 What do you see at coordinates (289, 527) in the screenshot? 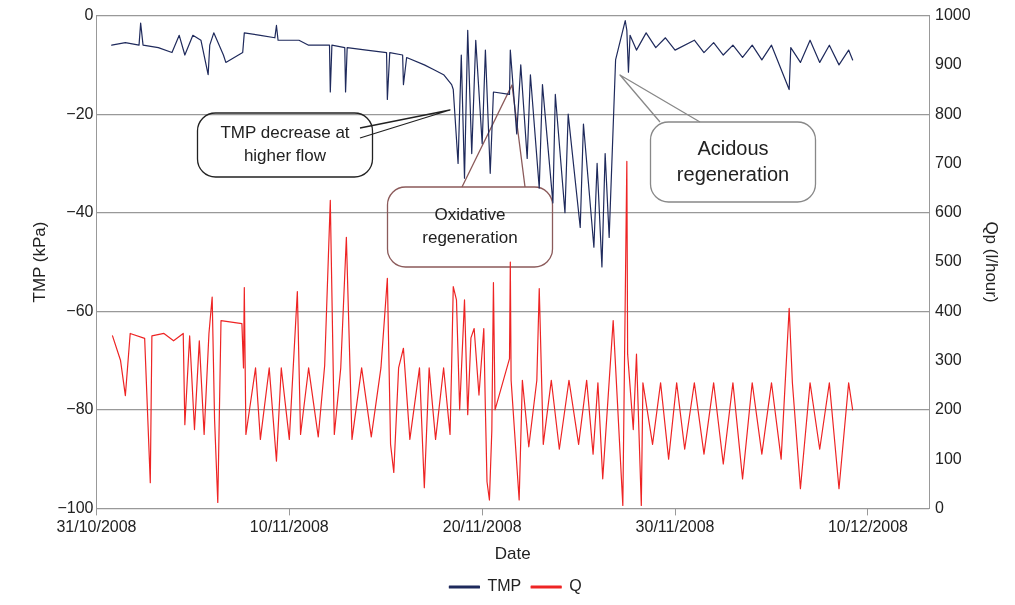
I see `x-tick-label: 10/11/2008` at bounding box center [289, 527].